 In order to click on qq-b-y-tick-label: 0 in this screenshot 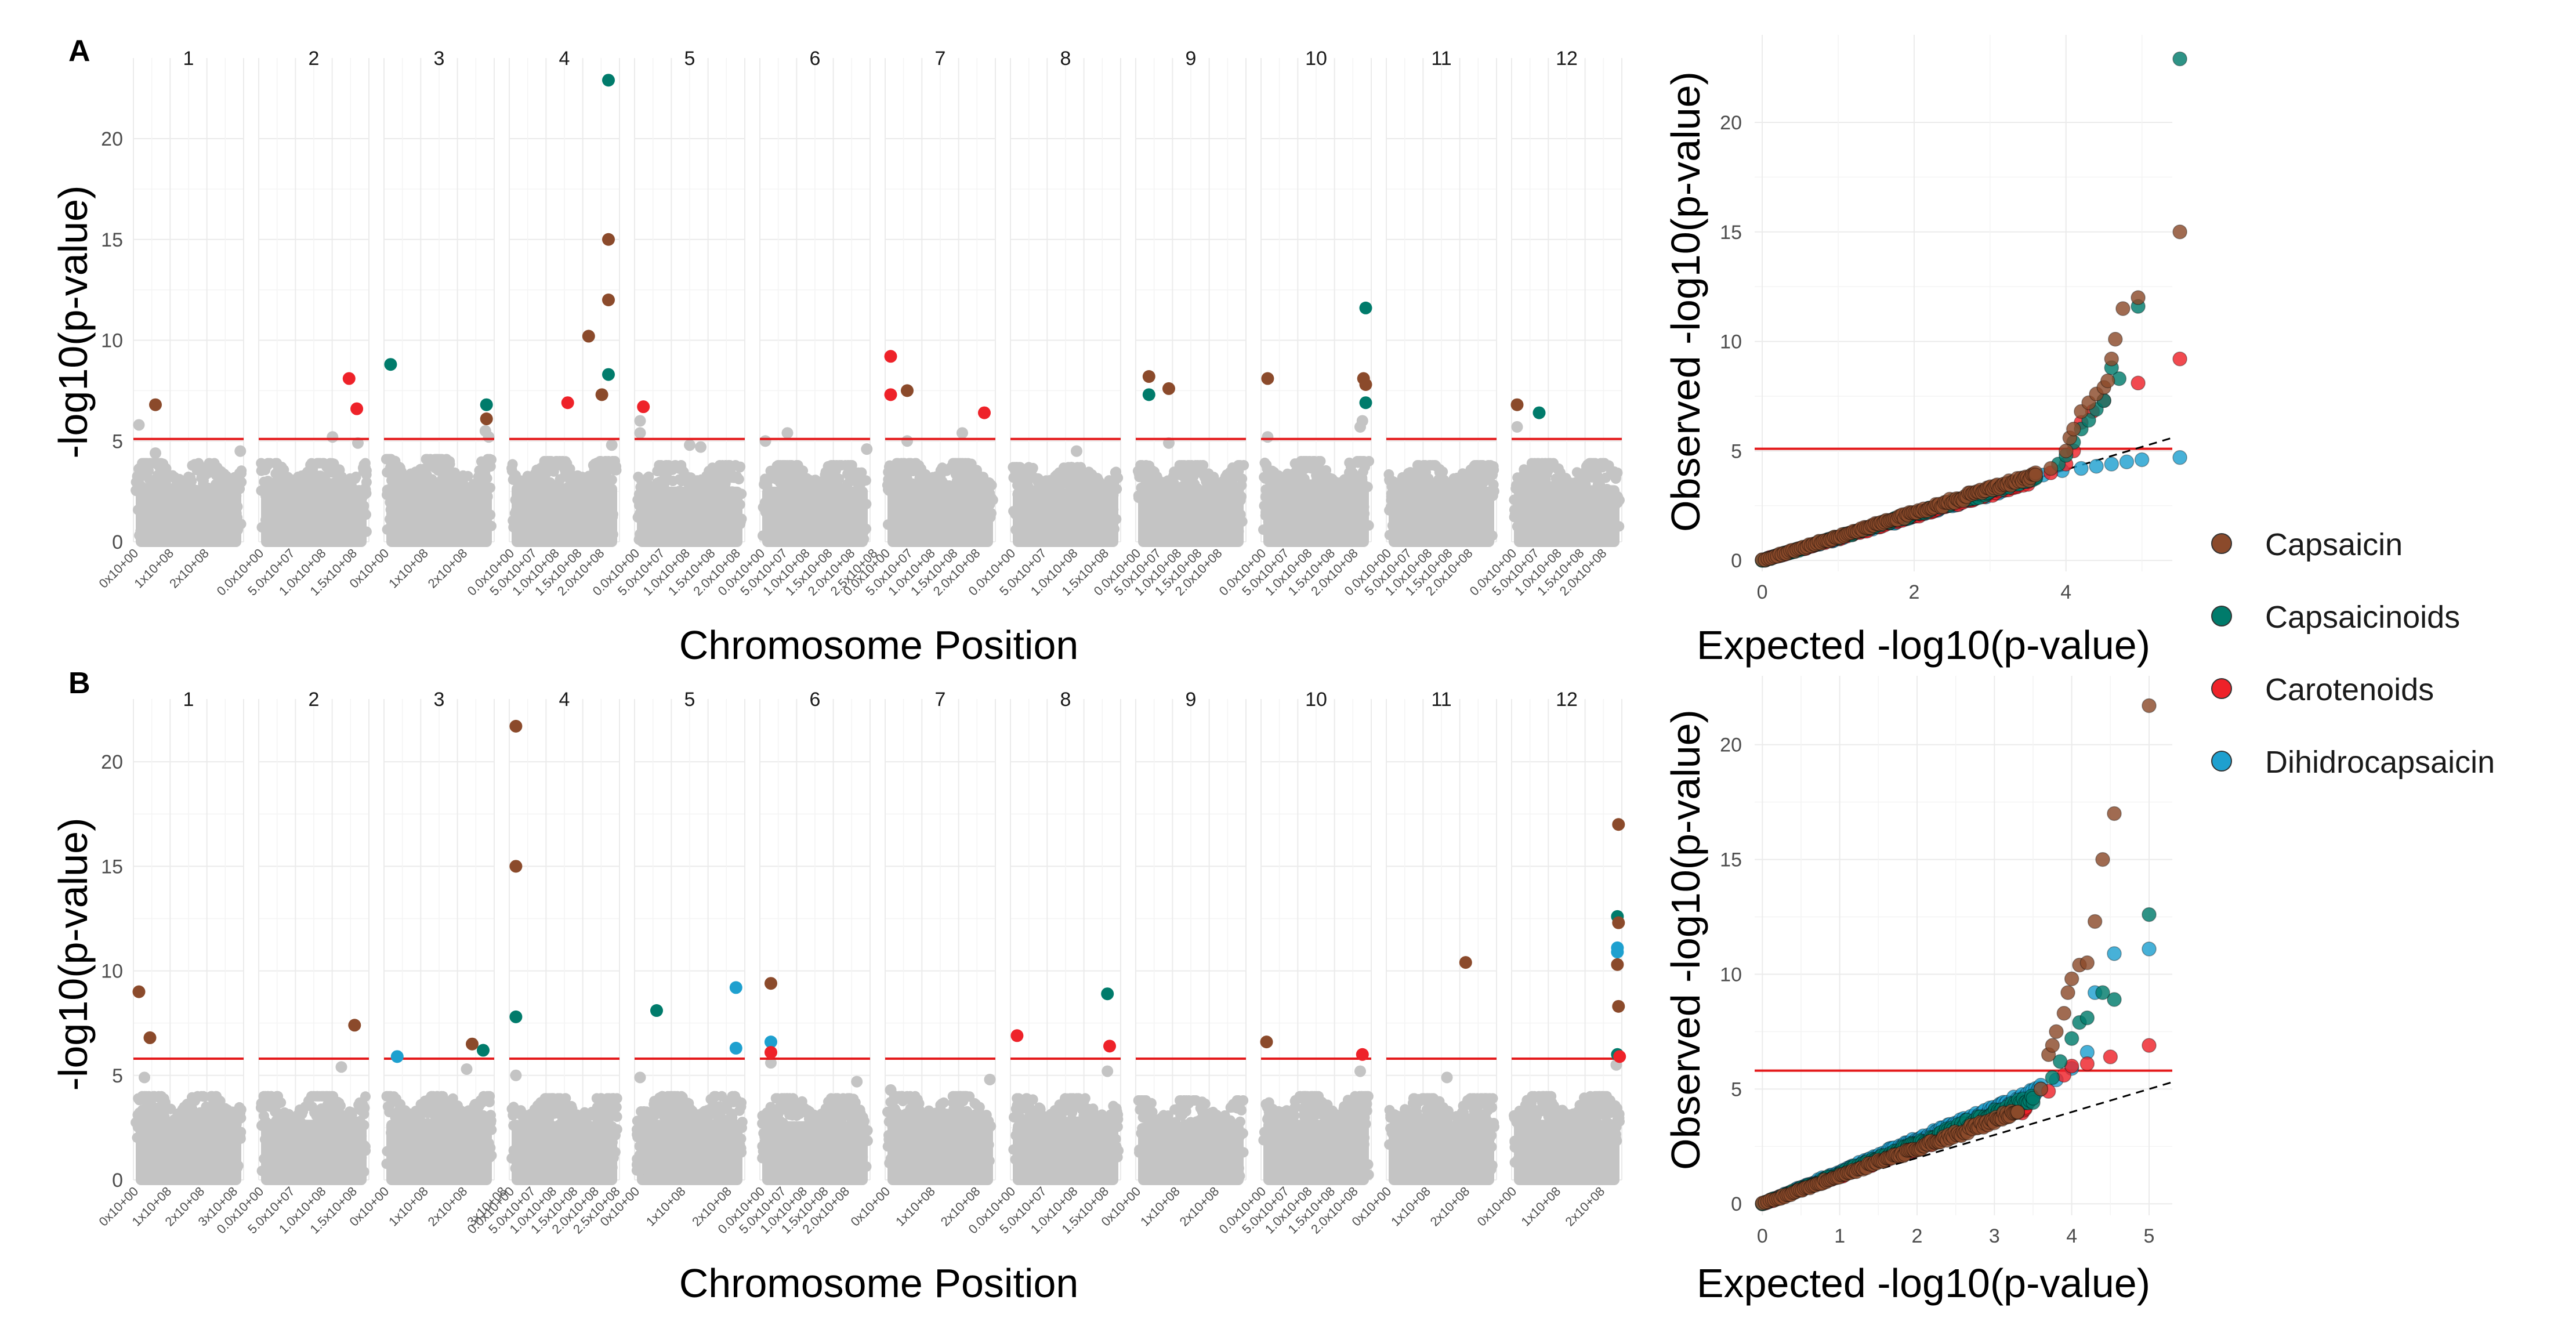, I will do `click(1737, 1204)`.